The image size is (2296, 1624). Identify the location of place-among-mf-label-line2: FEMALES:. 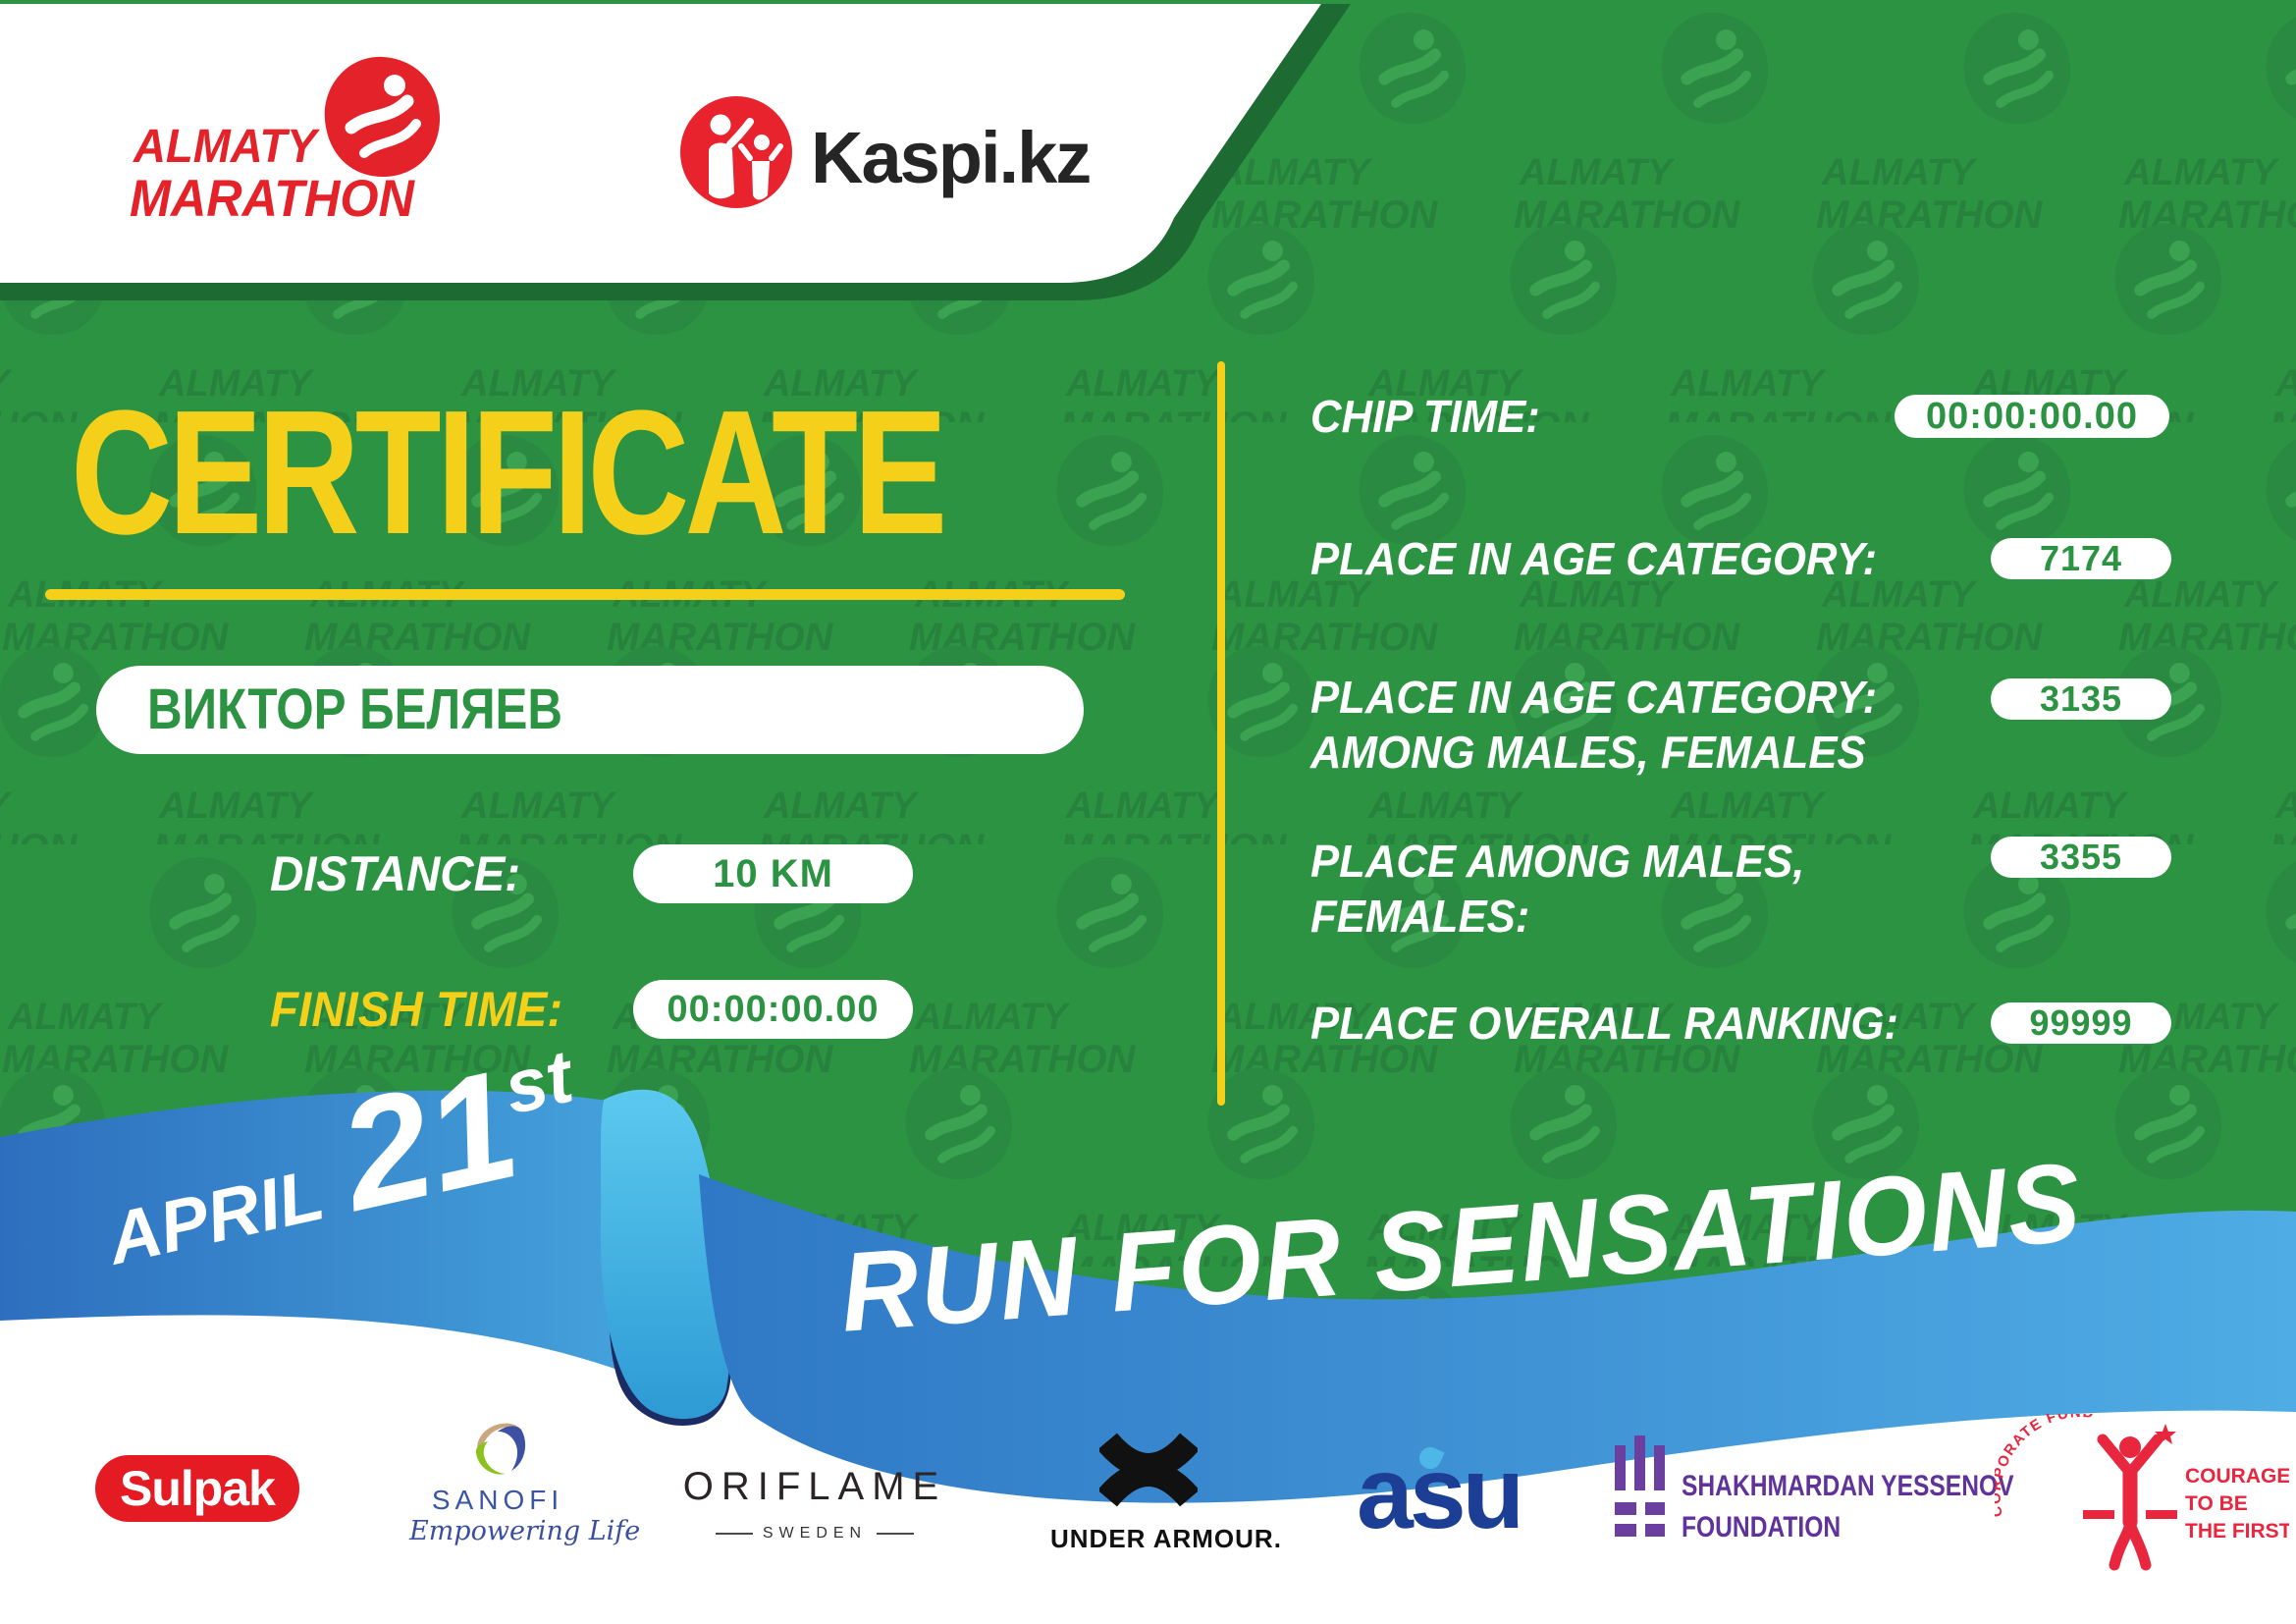
(1420, 916).